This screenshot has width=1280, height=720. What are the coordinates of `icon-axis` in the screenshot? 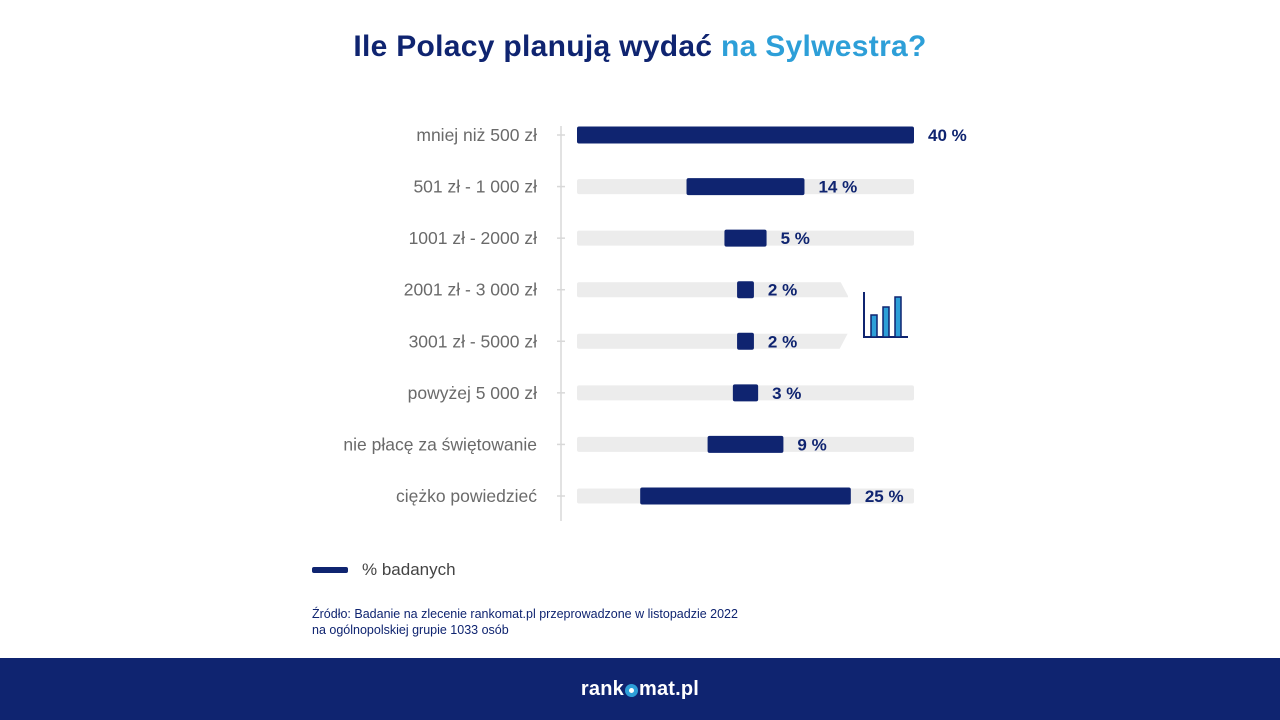 It's located at (885, 315).